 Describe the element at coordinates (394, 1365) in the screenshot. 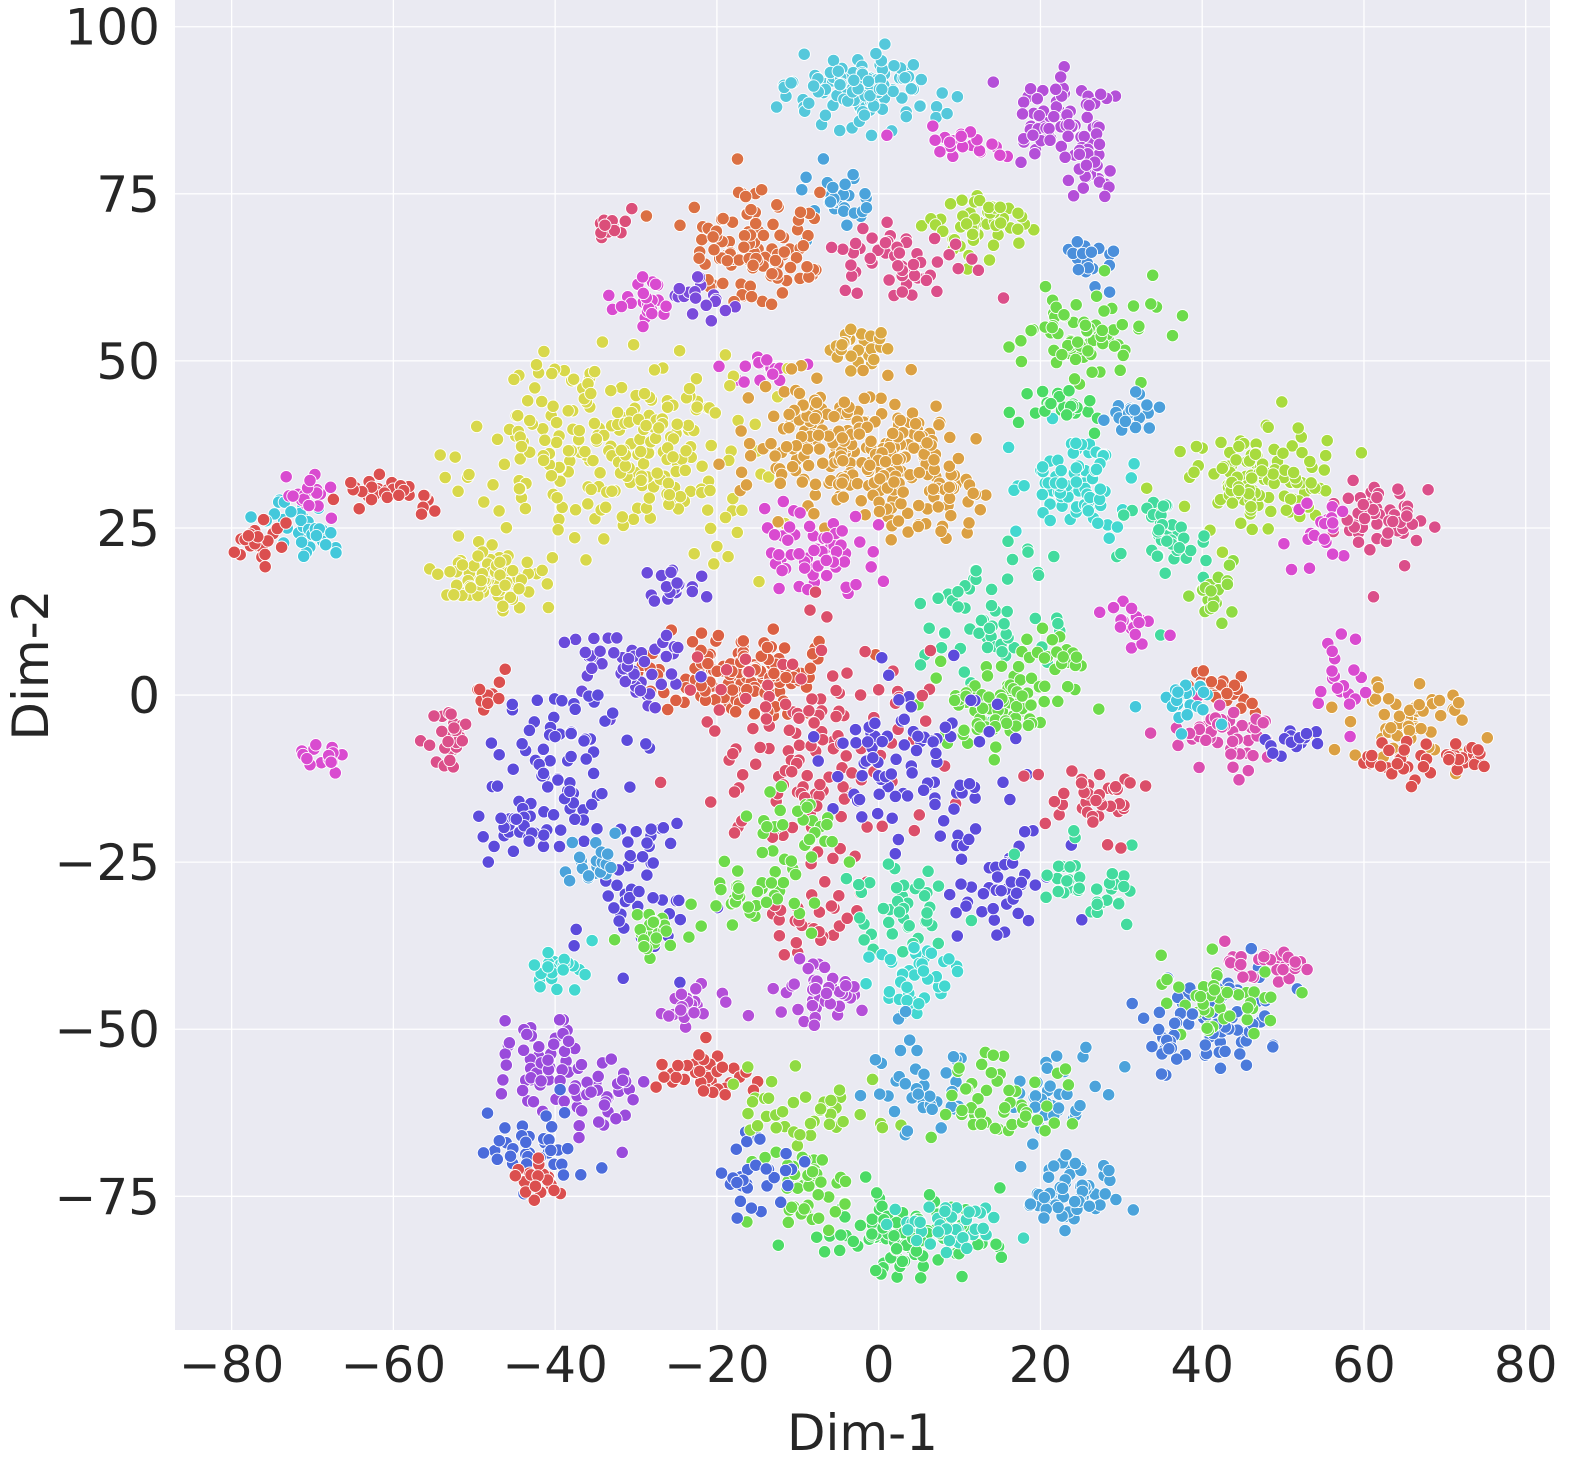

I see `x-tick-label: −60` at that location.